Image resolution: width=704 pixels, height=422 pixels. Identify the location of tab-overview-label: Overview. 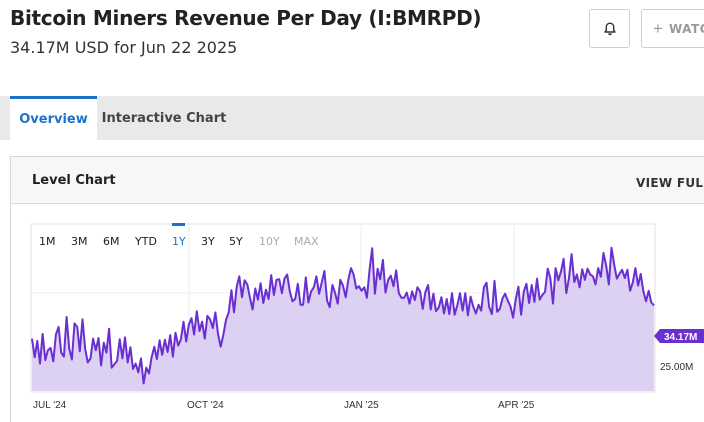
(53, 119).